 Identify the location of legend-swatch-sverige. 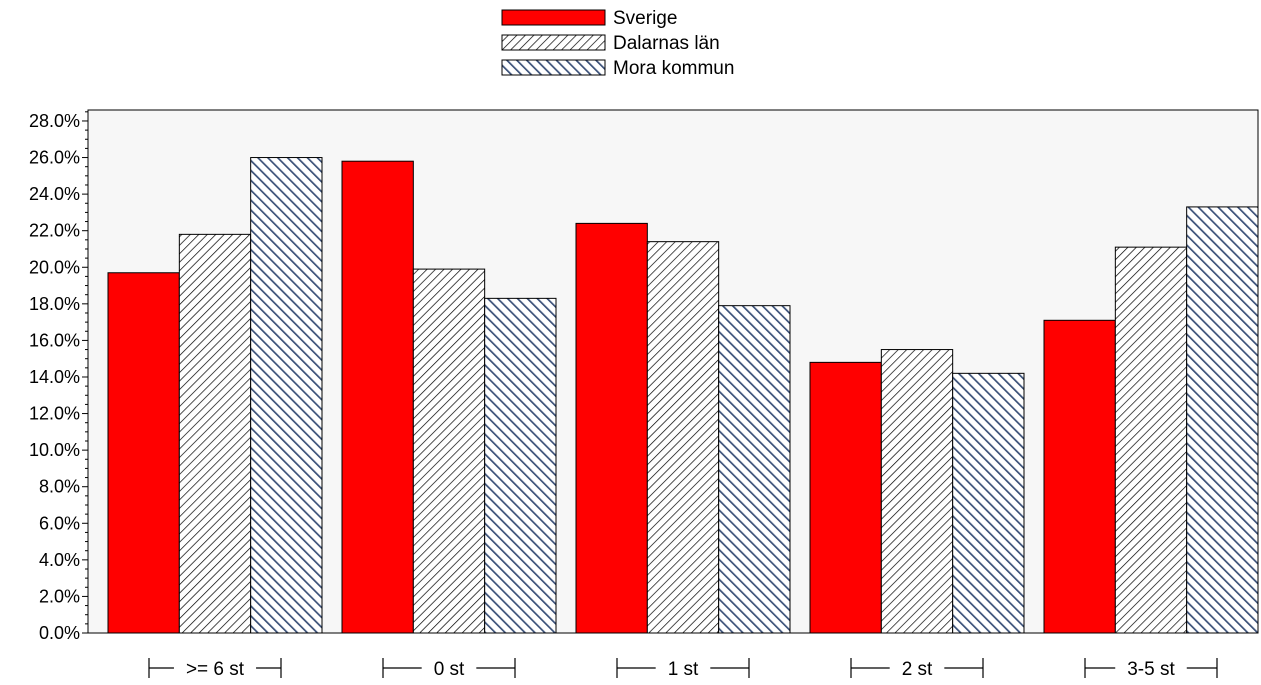
(553, 17).